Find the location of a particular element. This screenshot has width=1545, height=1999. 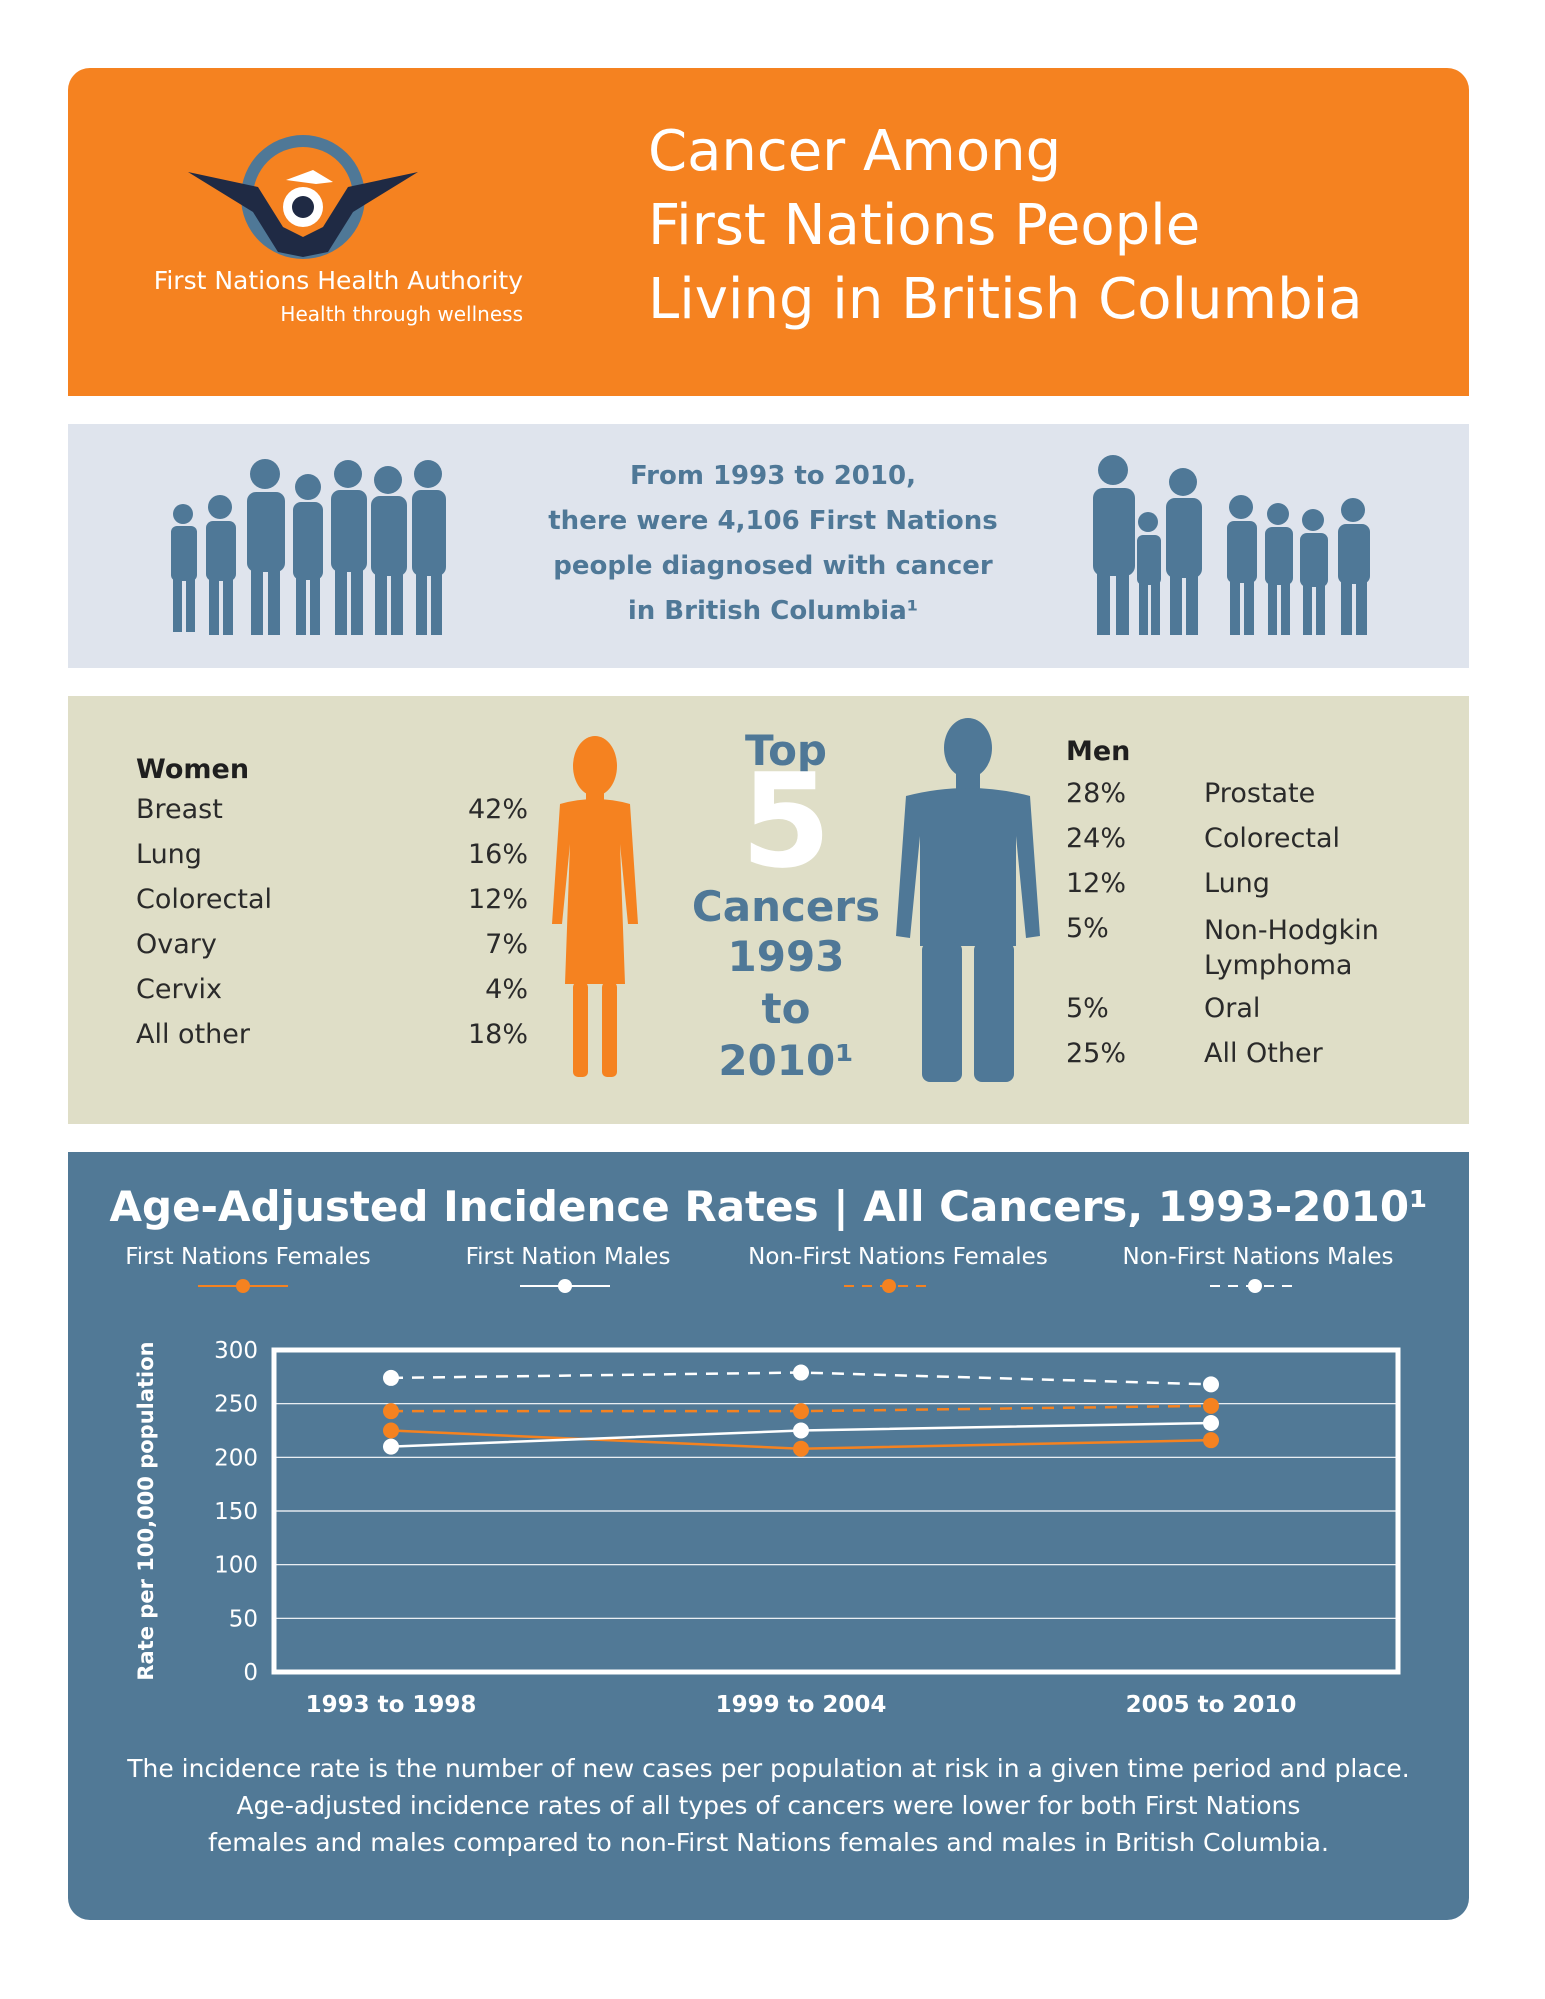

men-row-label: Non-Hodgkin Lymphoma is located at coordinates (1291, 948).